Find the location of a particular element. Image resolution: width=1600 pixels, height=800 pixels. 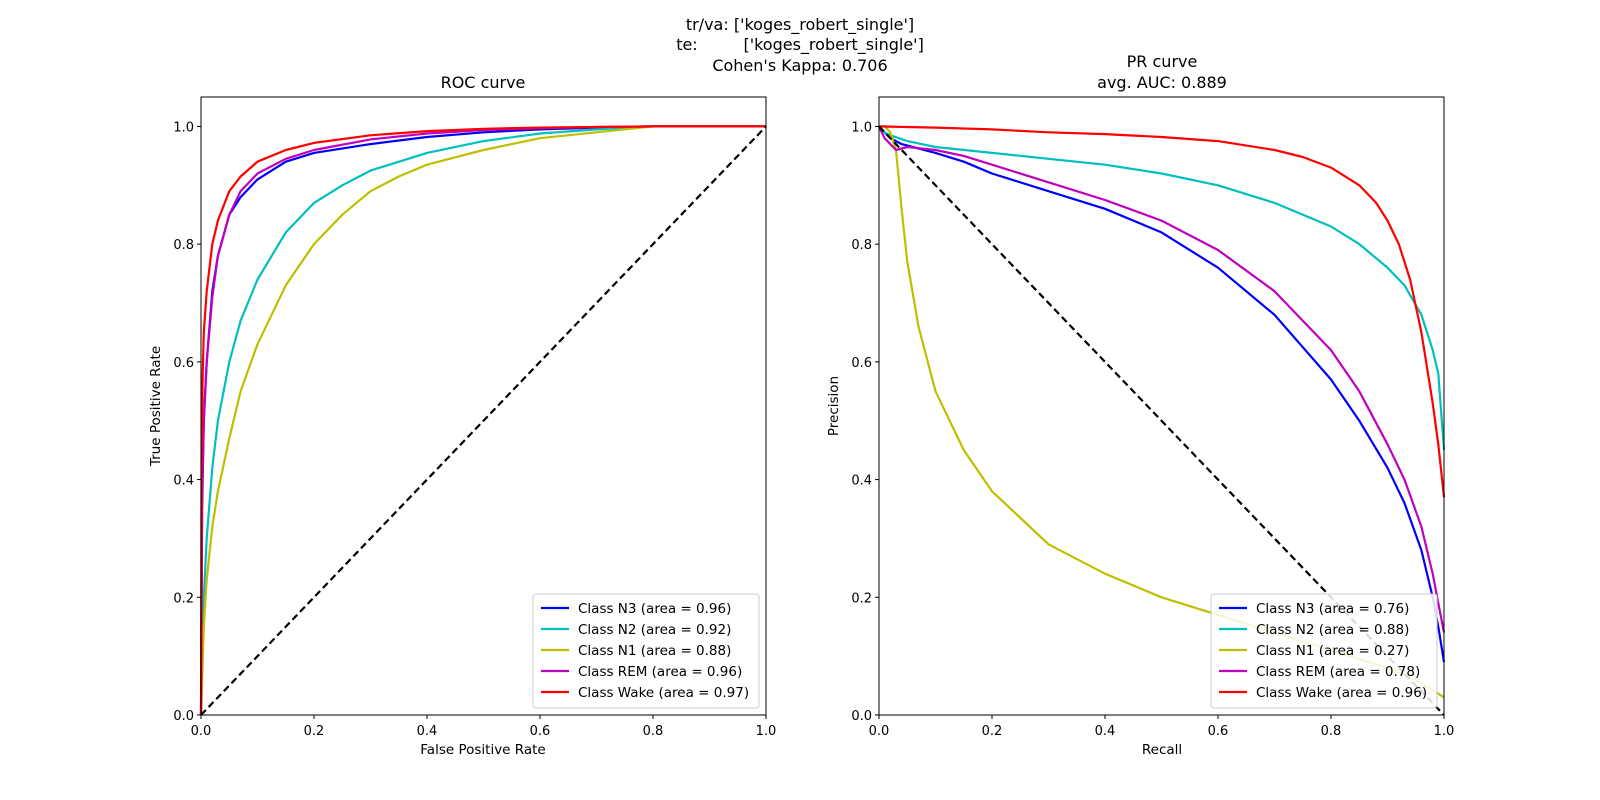

pr-ytick-label-3: 0.6 is located at coordinates (861, 363).